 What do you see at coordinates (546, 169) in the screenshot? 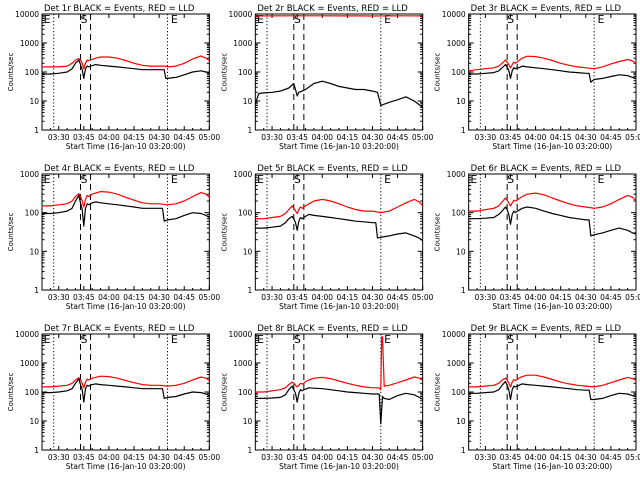
I see `chart-title: Det 6r BLACK = Events, RED = LLD` at bounding box center [546, 169].